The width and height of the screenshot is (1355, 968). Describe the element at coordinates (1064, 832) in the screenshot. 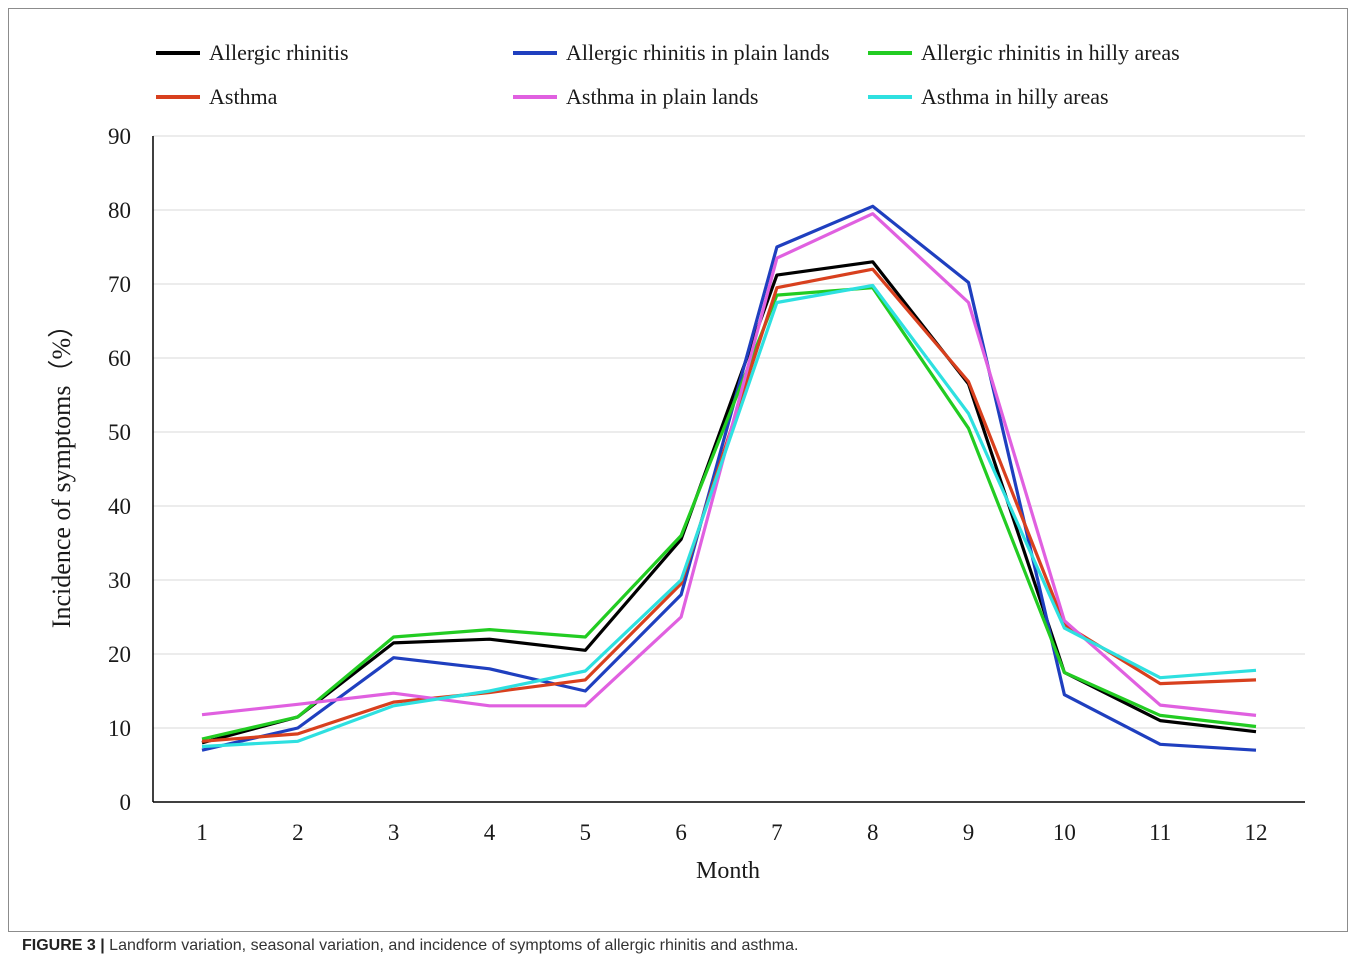

I see `x-tick-label: 10` at that location.